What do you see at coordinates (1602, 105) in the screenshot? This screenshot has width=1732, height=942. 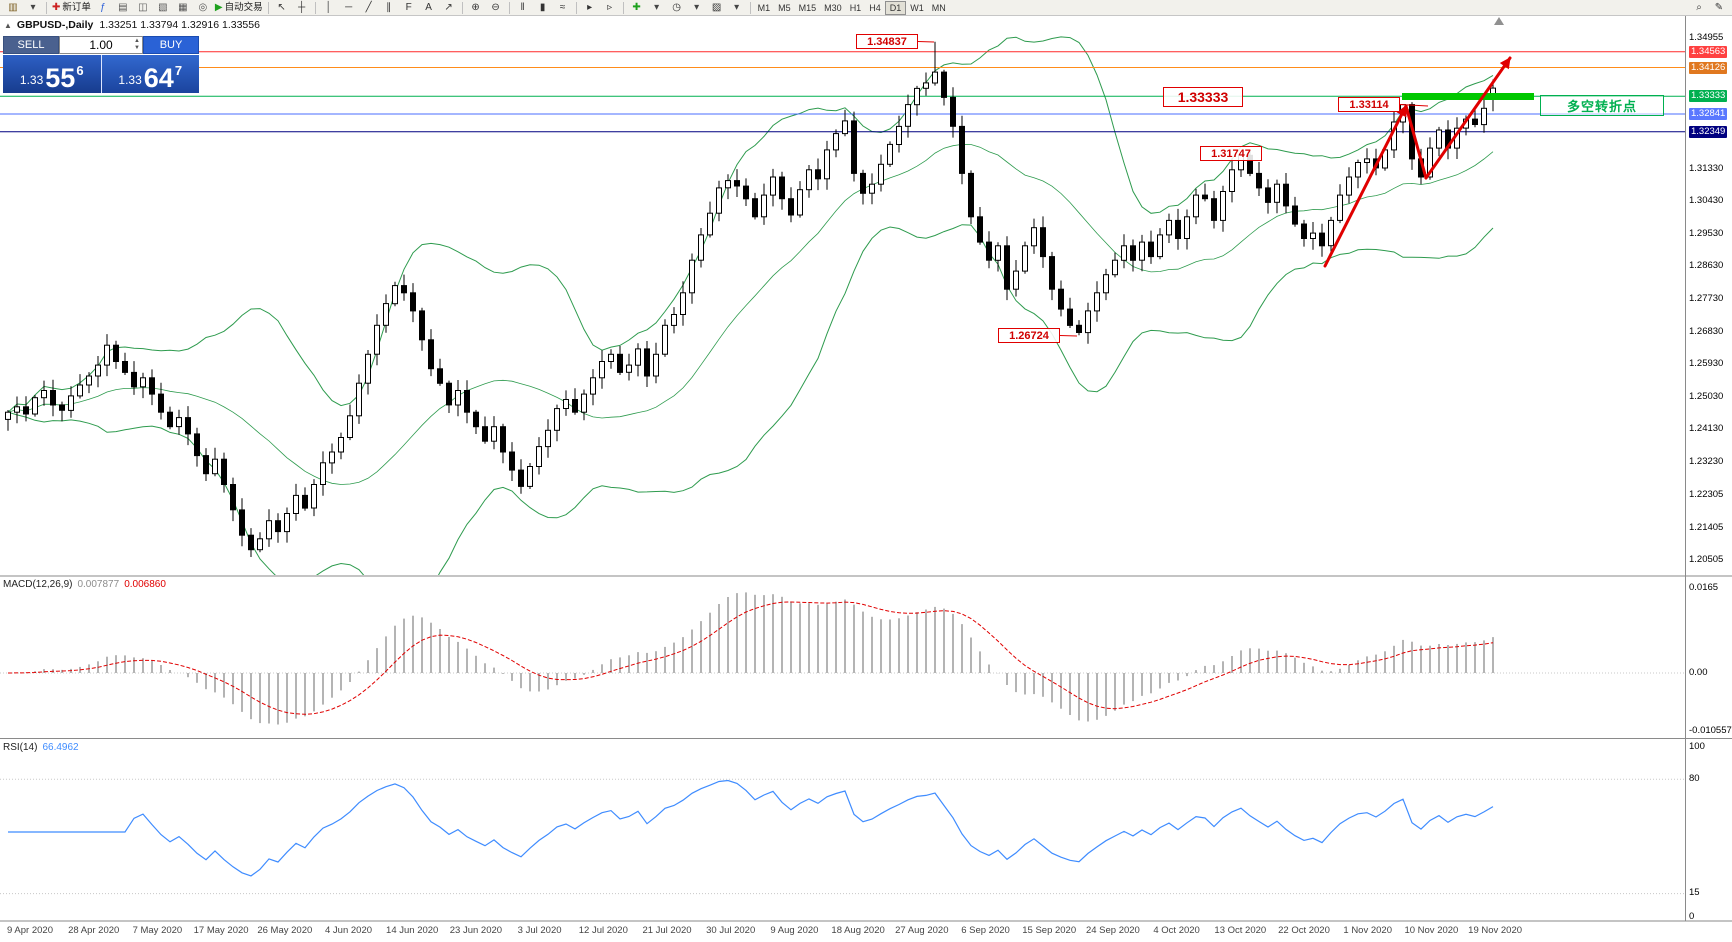 I see `annotation-note: 多空转折点` at bounding box center [1602, 105].